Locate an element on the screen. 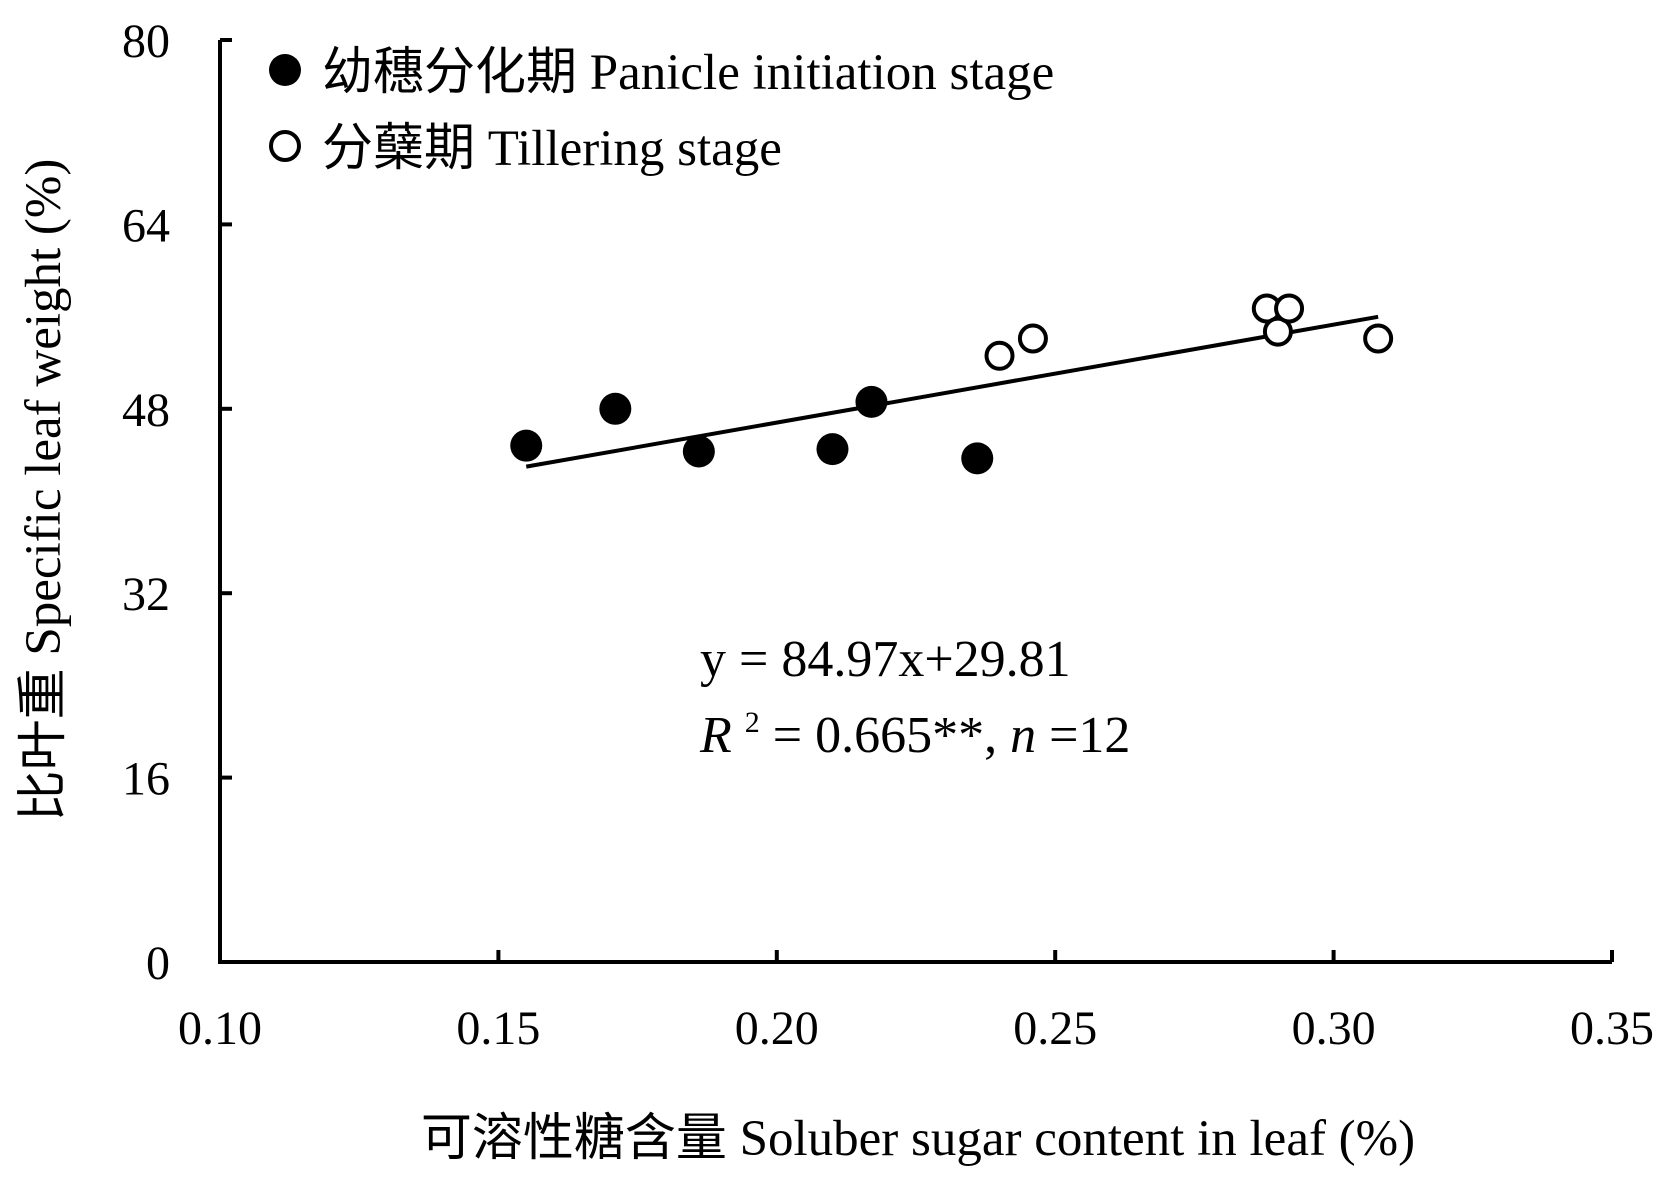 The height and width of the screenshot is (1181, 1654). y-tick-label: 16 is located at coordinates (146, 779).